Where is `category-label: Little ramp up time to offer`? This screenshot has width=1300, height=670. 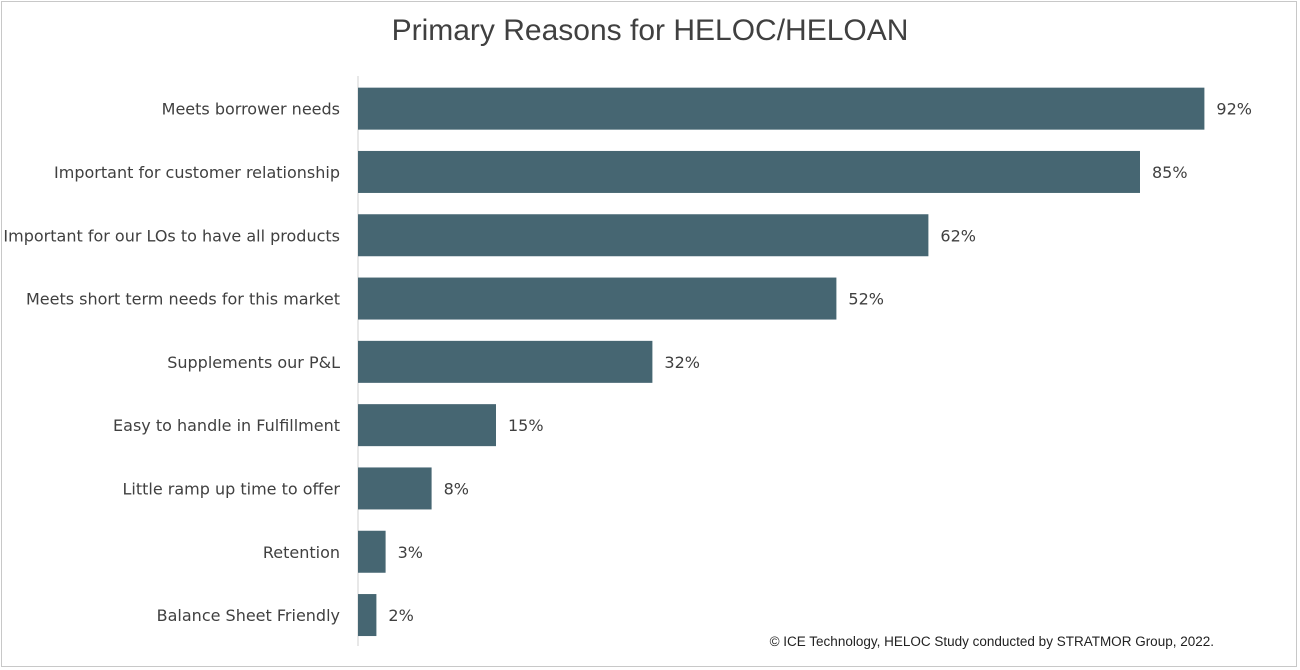
category-label: Little ramp up time to offer is located at coordinates (232, 488).